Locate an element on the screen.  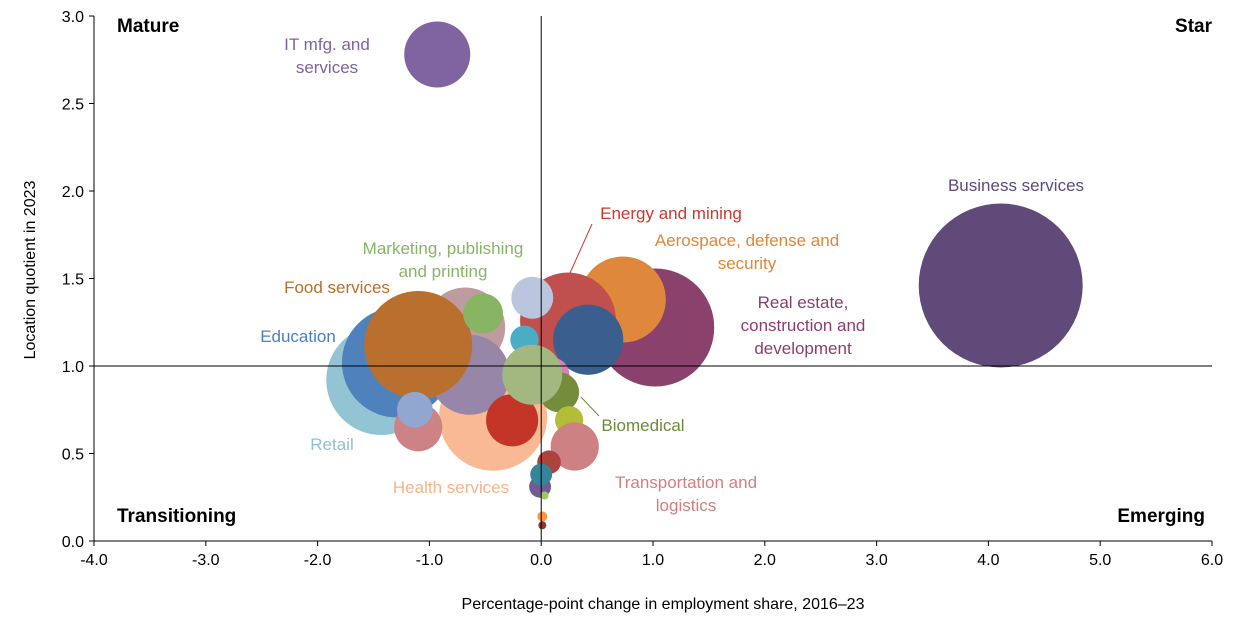
x-tick-label: -4.0 is located at coordinates (94, 560).